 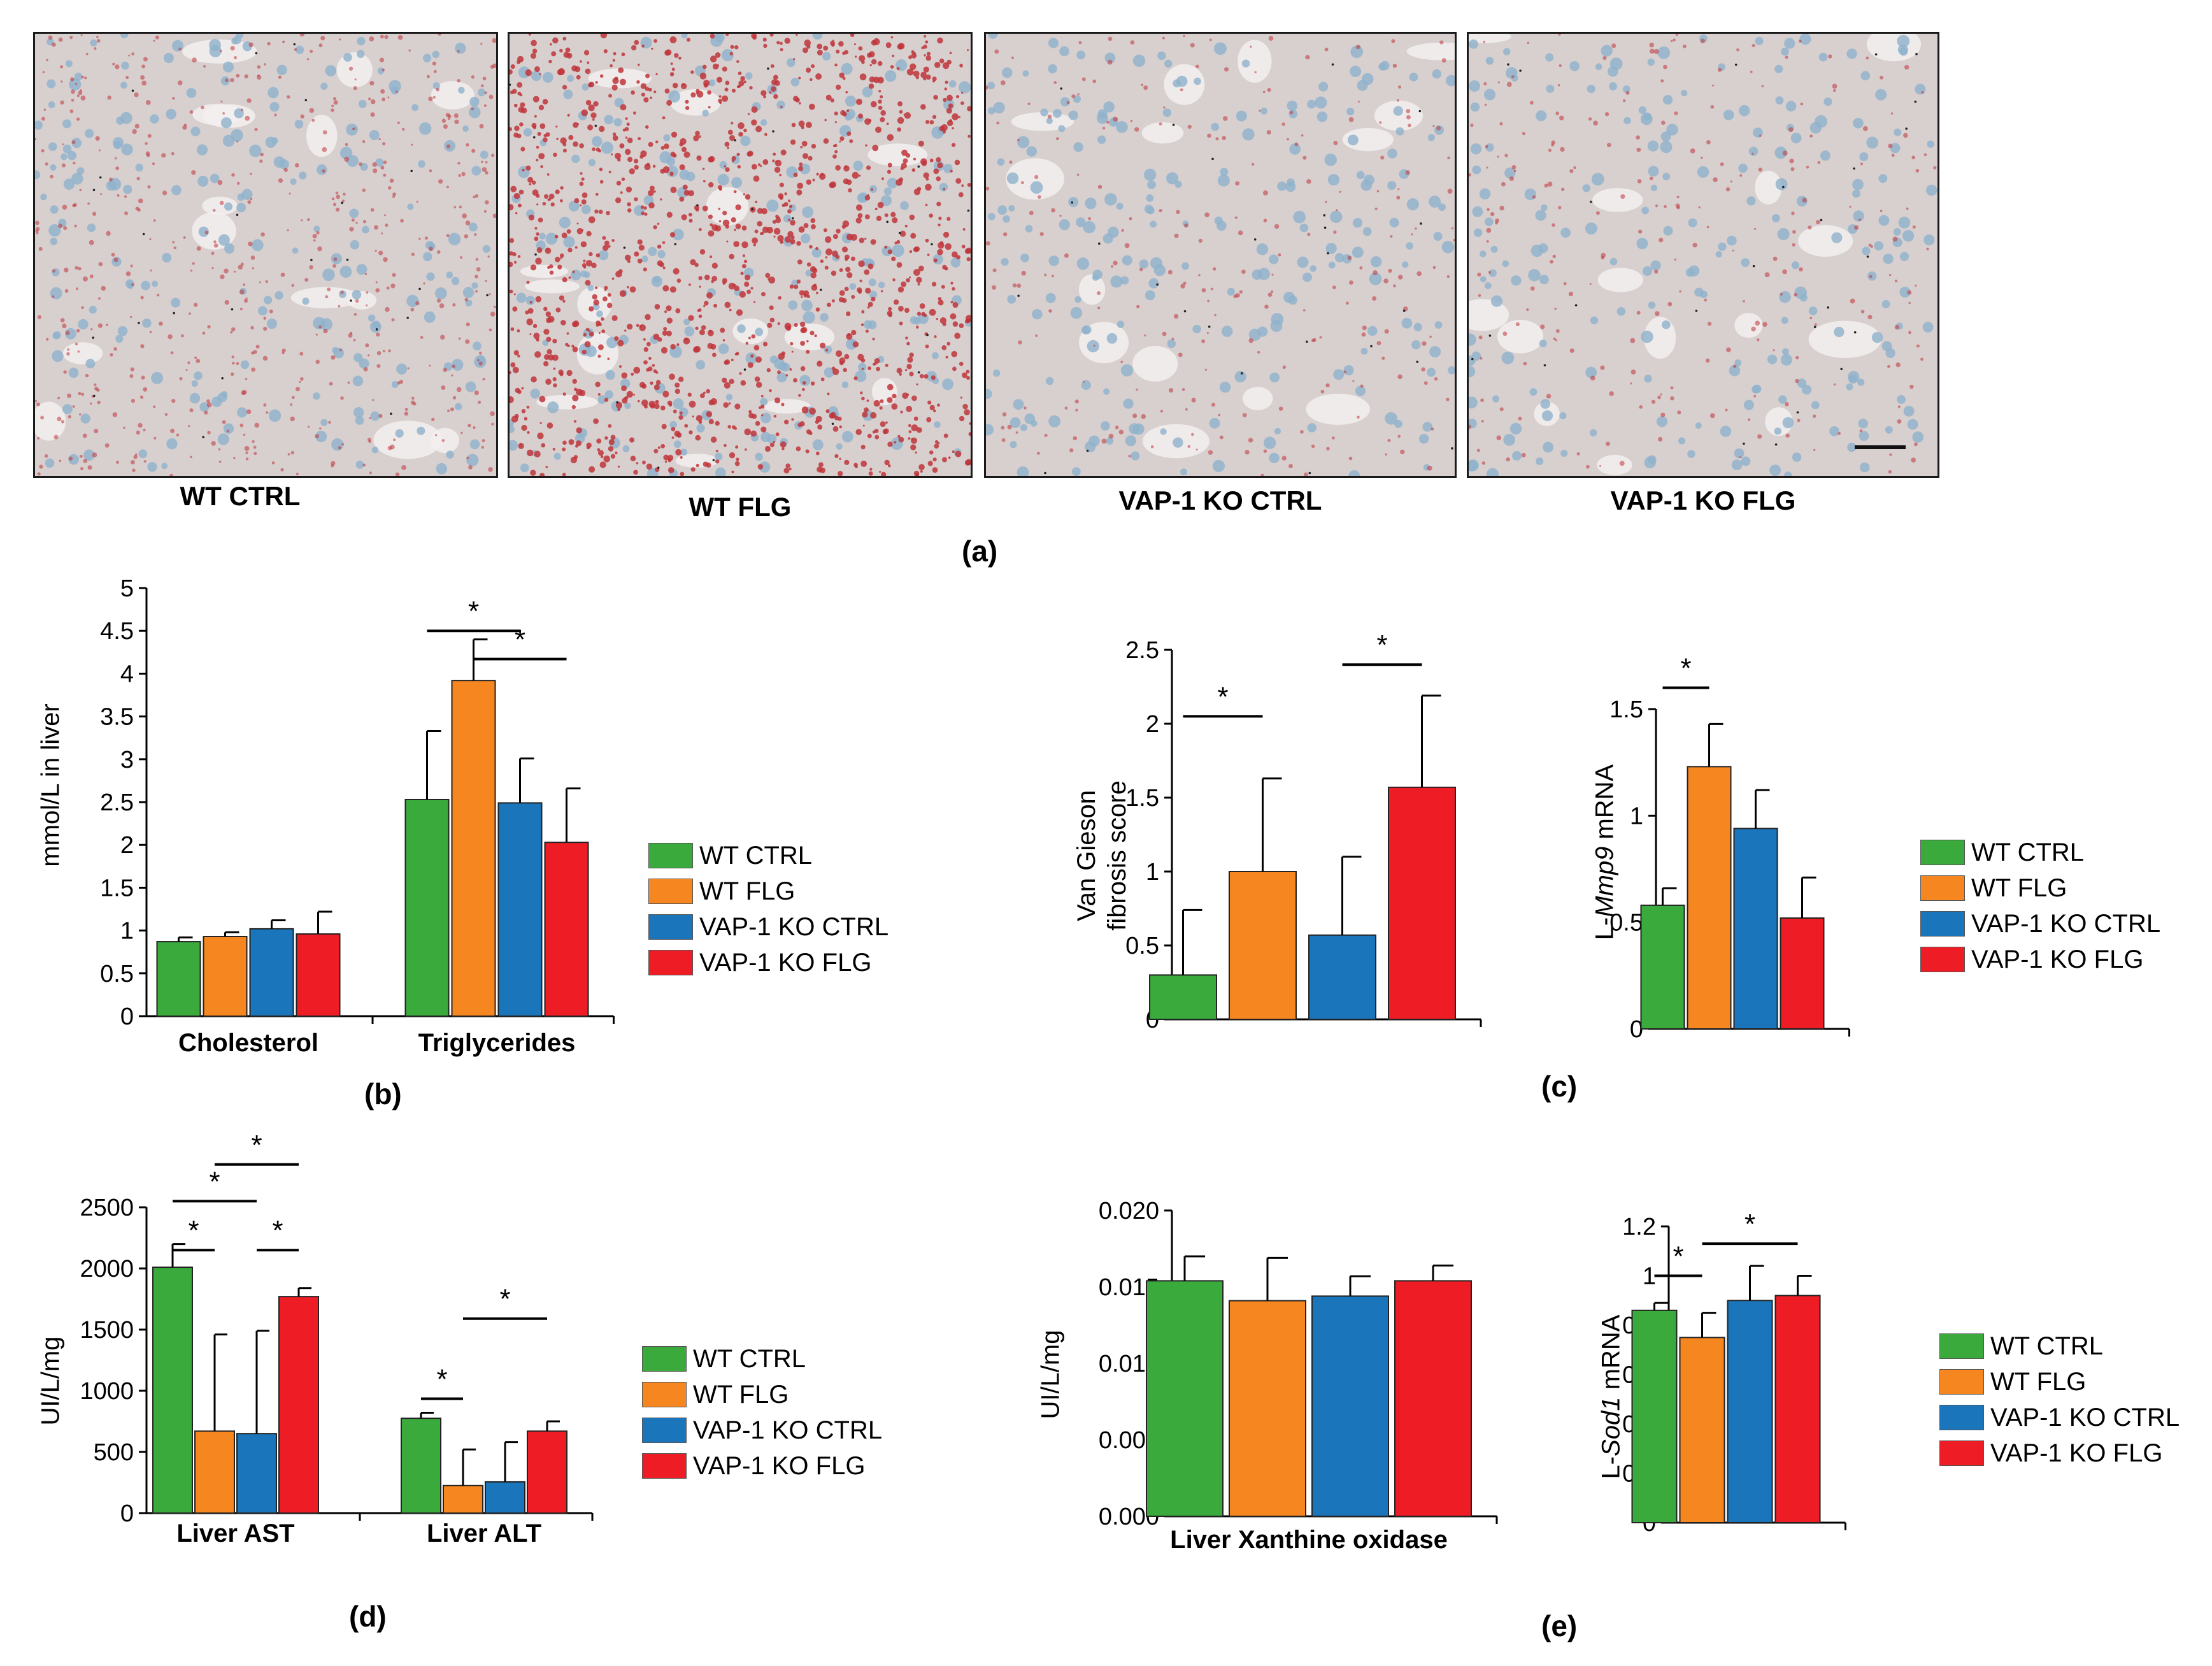 I want to click on ylabel-prefix: L-, so click(x=1611, y=1468).